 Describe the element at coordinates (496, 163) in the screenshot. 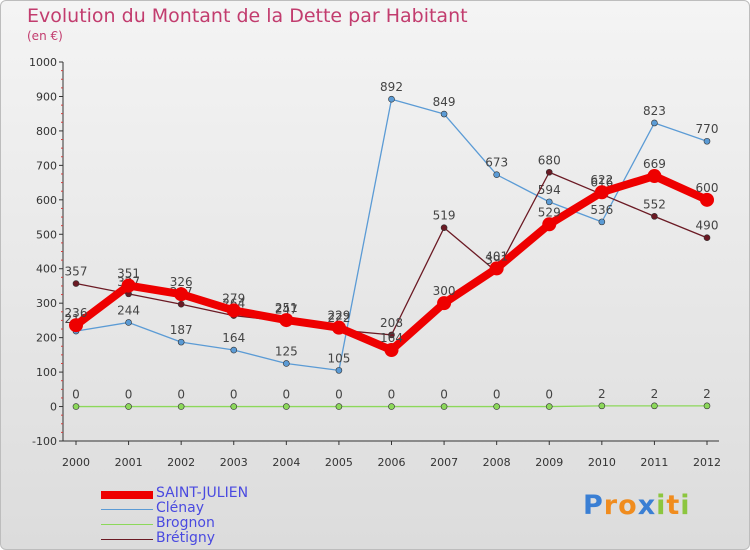

I see `data-label-clenay: 673` at that location.